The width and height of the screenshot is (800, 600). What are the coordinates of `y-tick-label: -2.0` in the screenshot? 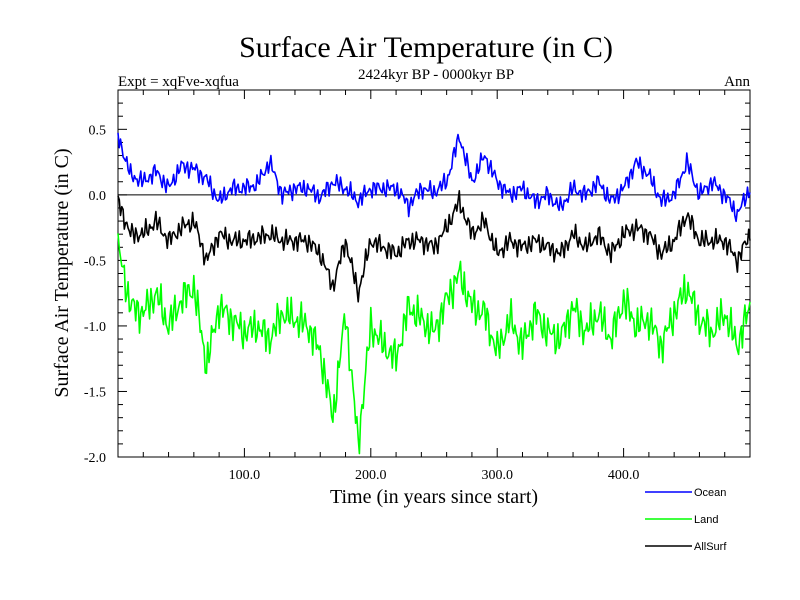 It's located at (95, 458).